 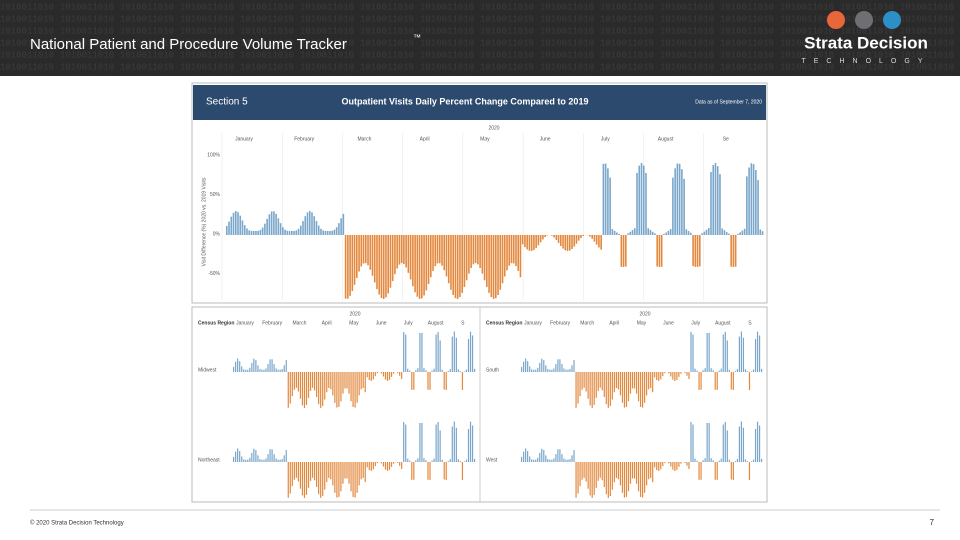 I want to click on month-label: February, so click(x=560, y=323).